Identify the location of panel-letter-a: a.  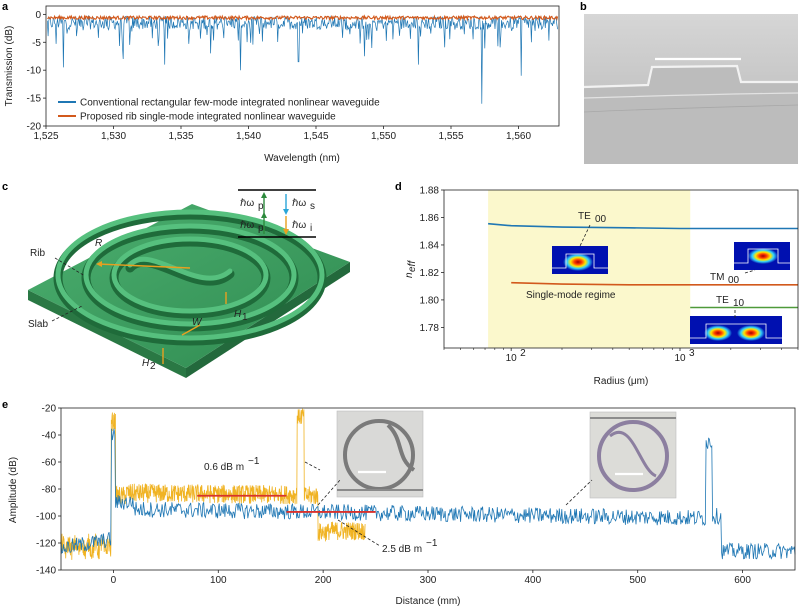
(5, 7).